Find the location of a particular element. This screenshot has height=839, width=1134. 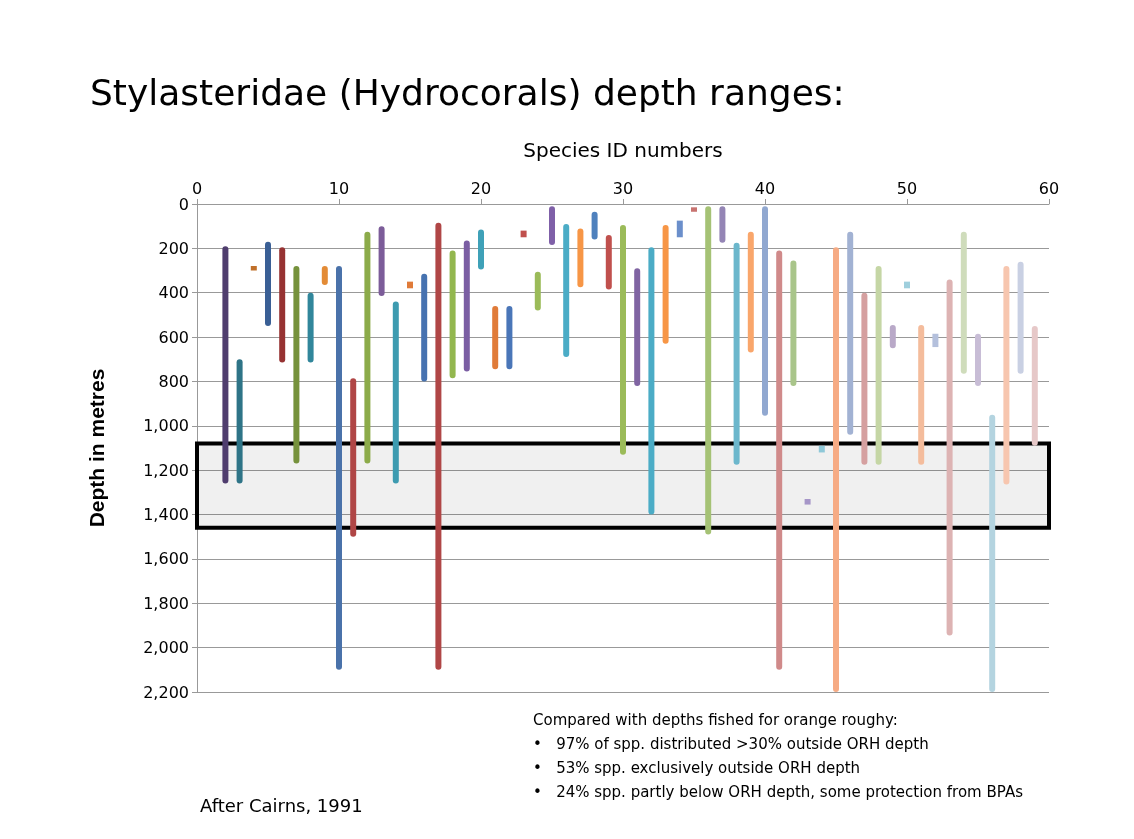

y-tick-label: 200 is located at coordinates (173, 248).